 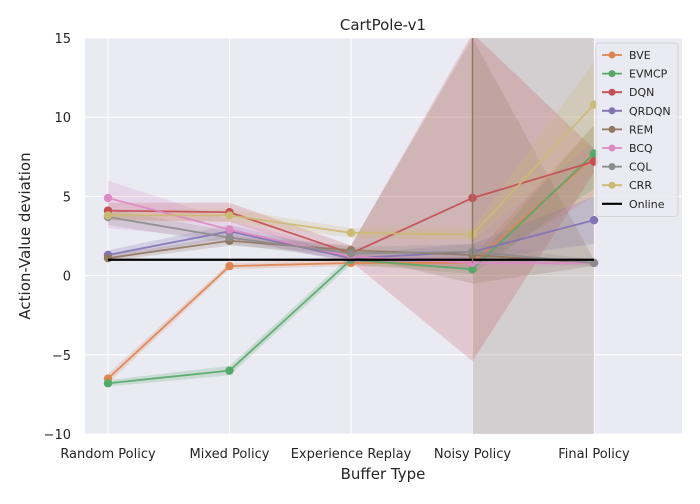 I want to click on y-tick-label: −5, so click(x=61, y=356).